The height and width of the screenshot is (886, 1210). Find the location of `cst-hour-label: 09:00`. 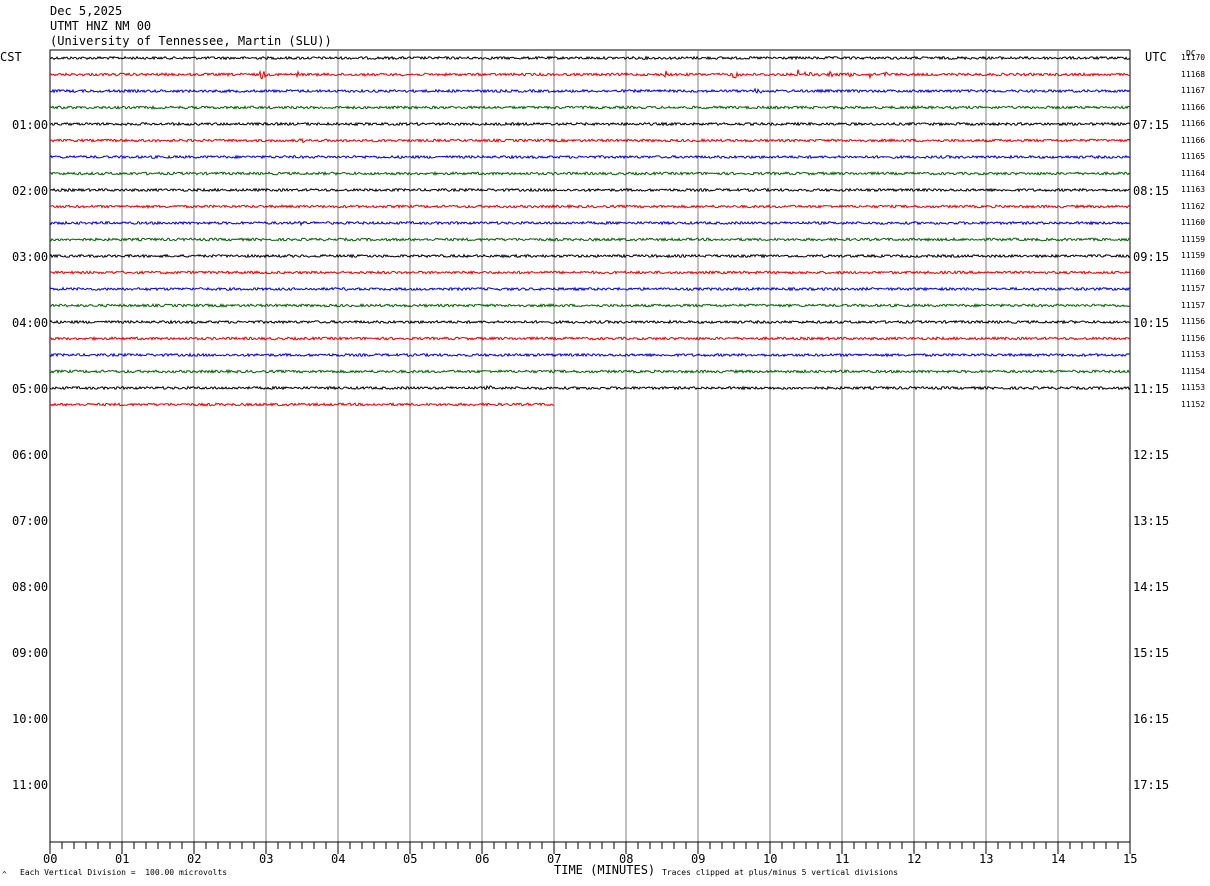

cst-hour-label: 09:00 is located at coordinates (30, 653).